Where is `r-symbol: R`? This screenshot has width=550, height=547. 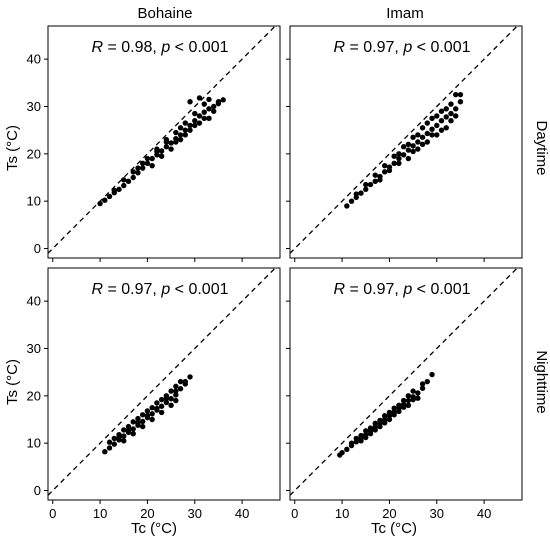 r-symbol: R is located at coordinates (97, 47).